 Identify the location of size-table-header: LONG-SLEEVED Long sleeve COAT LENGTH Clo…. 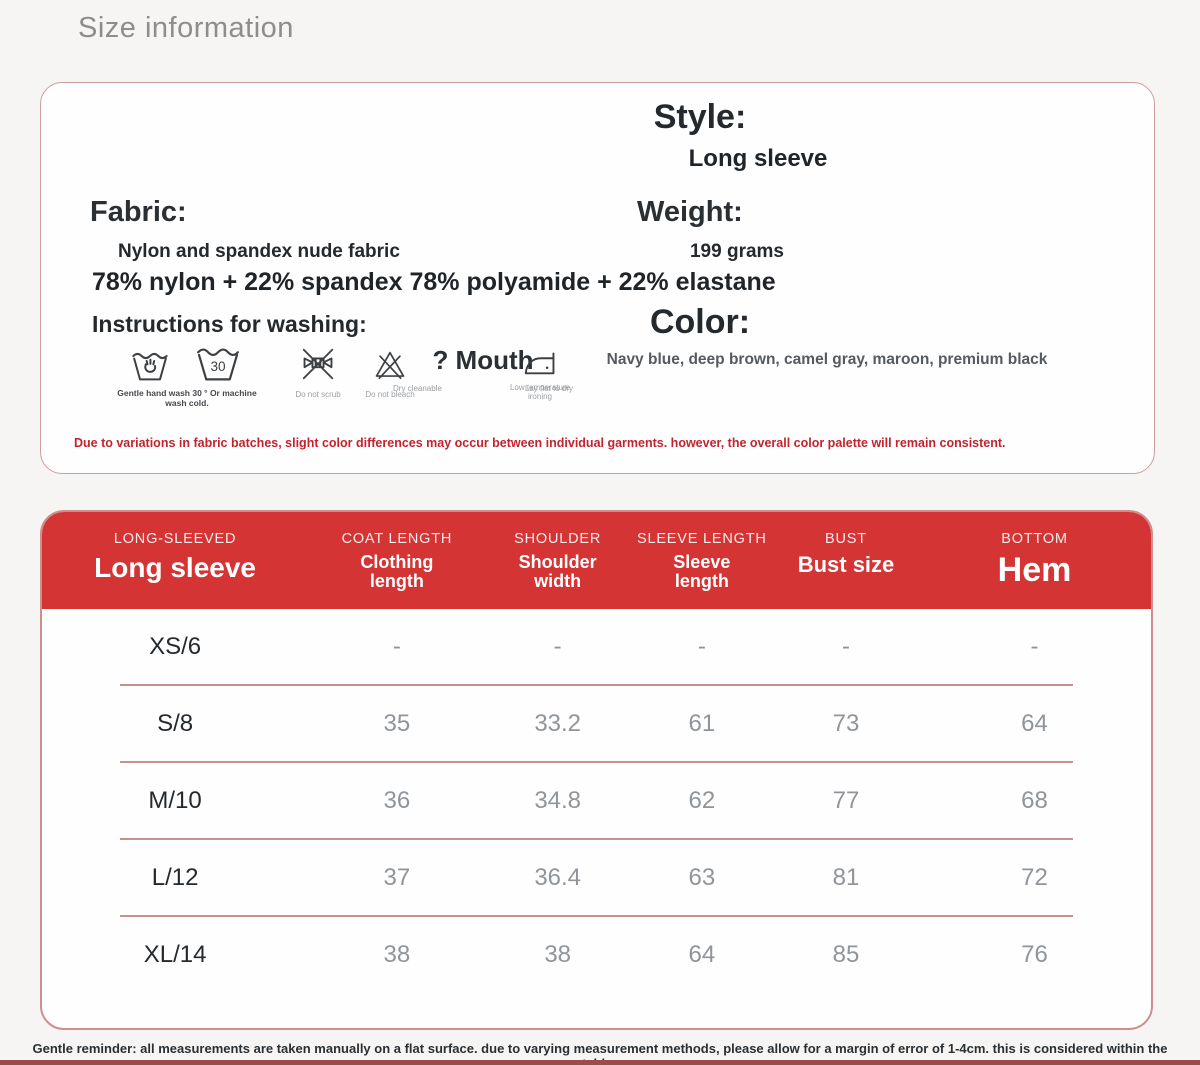
(596, 560).